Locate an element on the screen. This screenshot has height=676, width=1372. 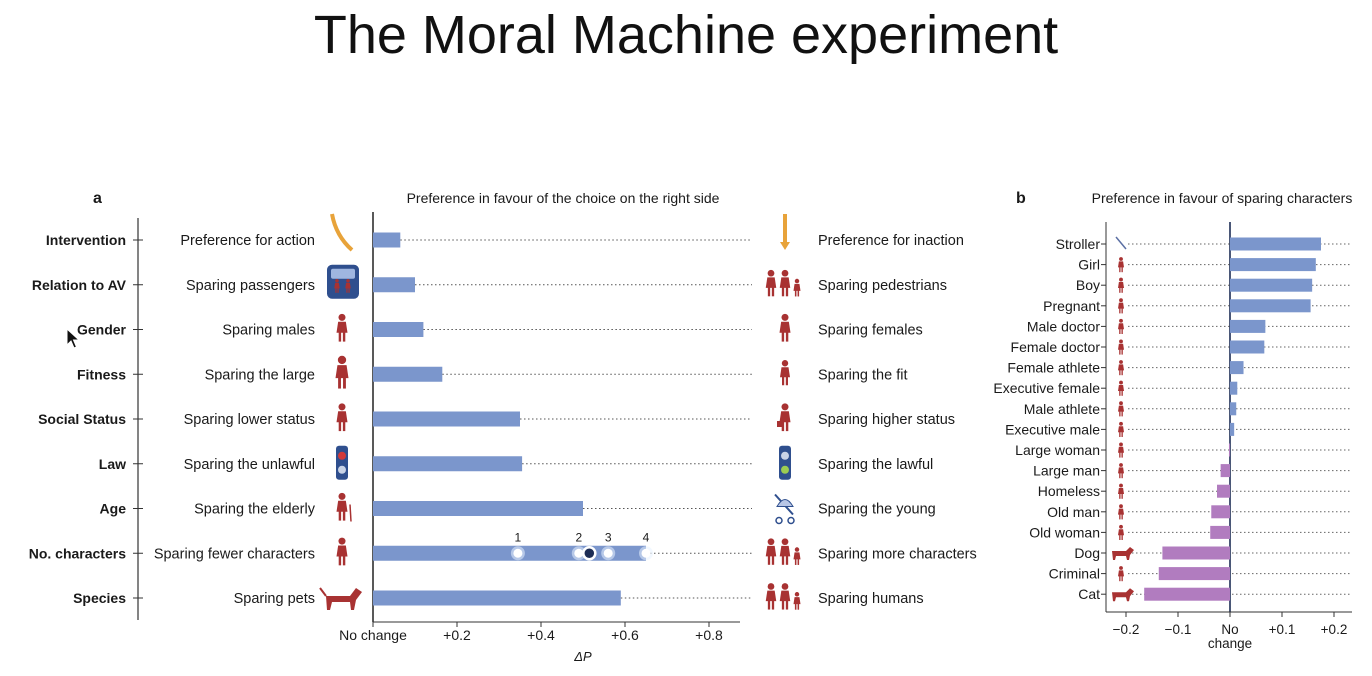
x-tick-label: +0.8 is located at coordinates (709, 635).